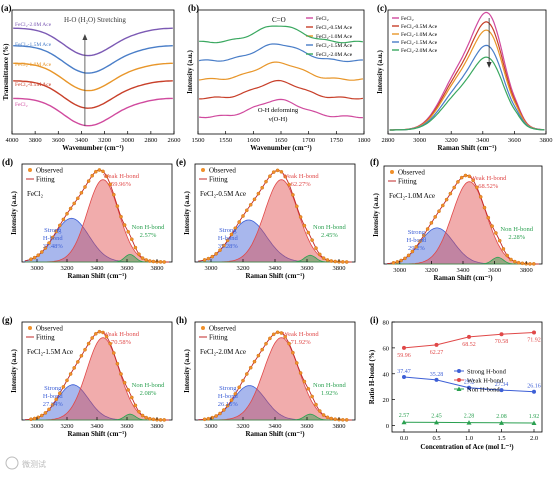  I want to click on panel-c-legend-label: FeCl₂-1.5M Ace, so click(419, 43).